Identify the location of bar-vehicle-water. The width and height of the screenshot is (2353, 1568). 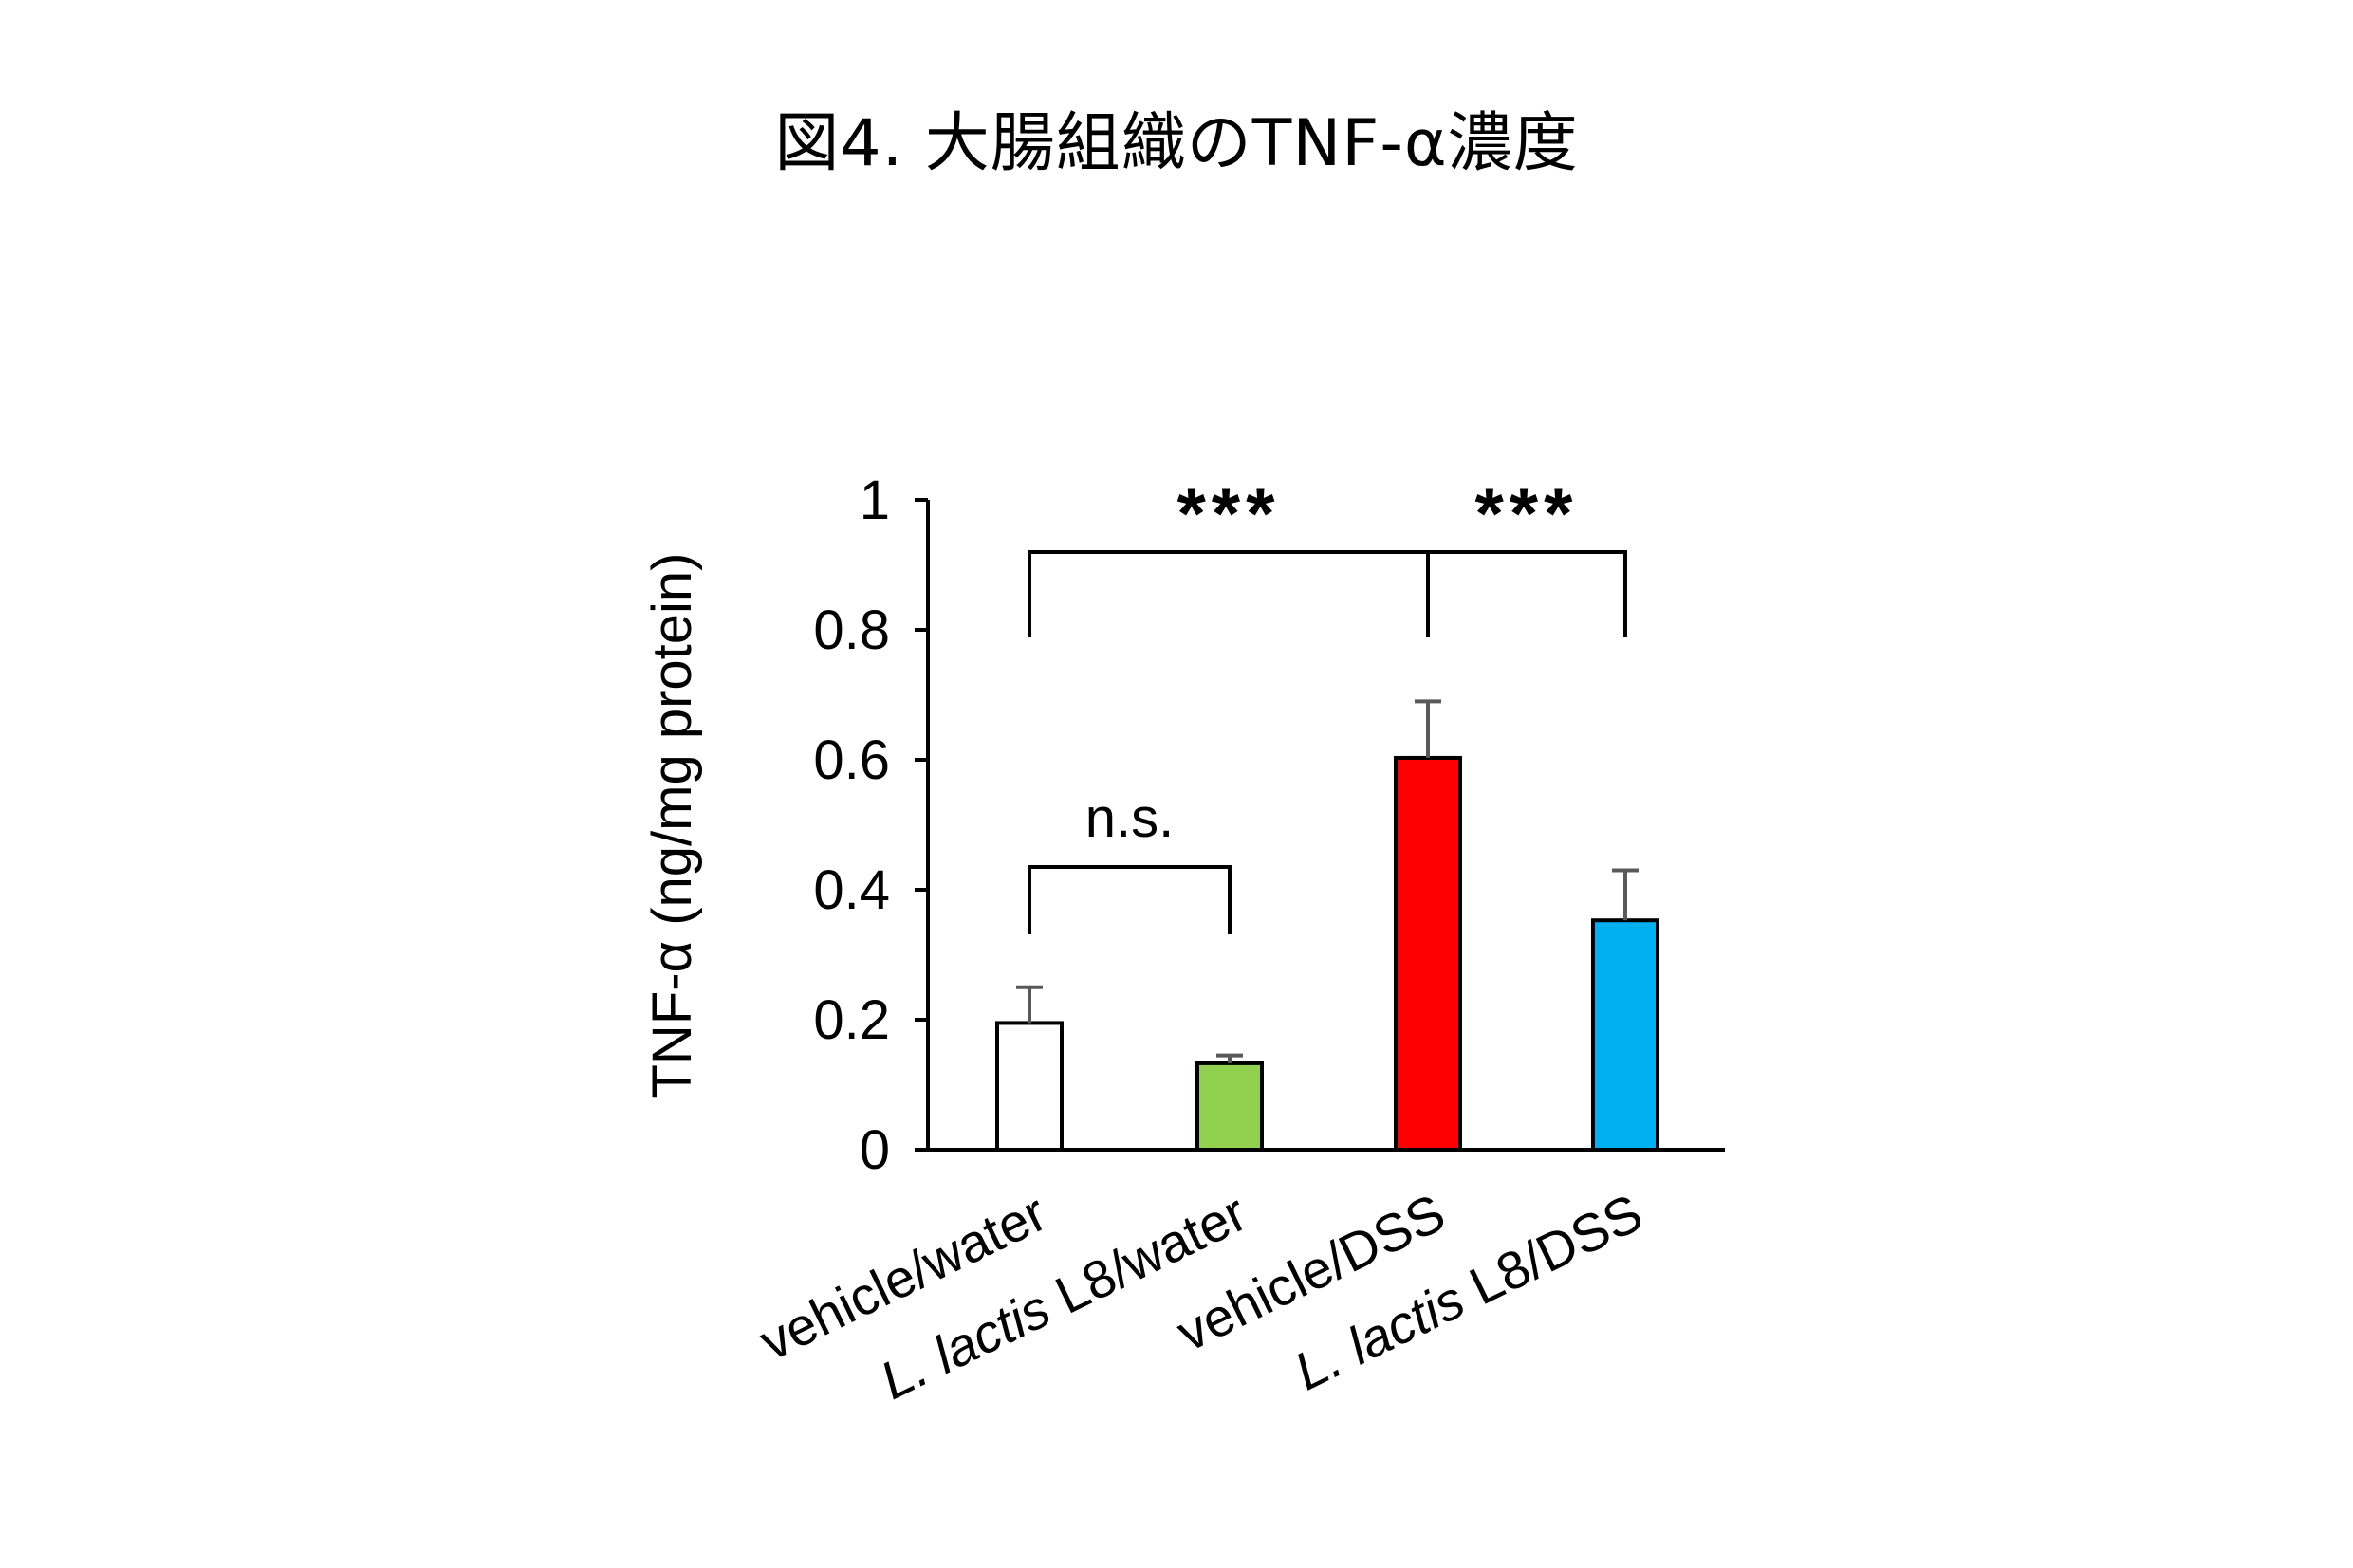
(1029, 1087).